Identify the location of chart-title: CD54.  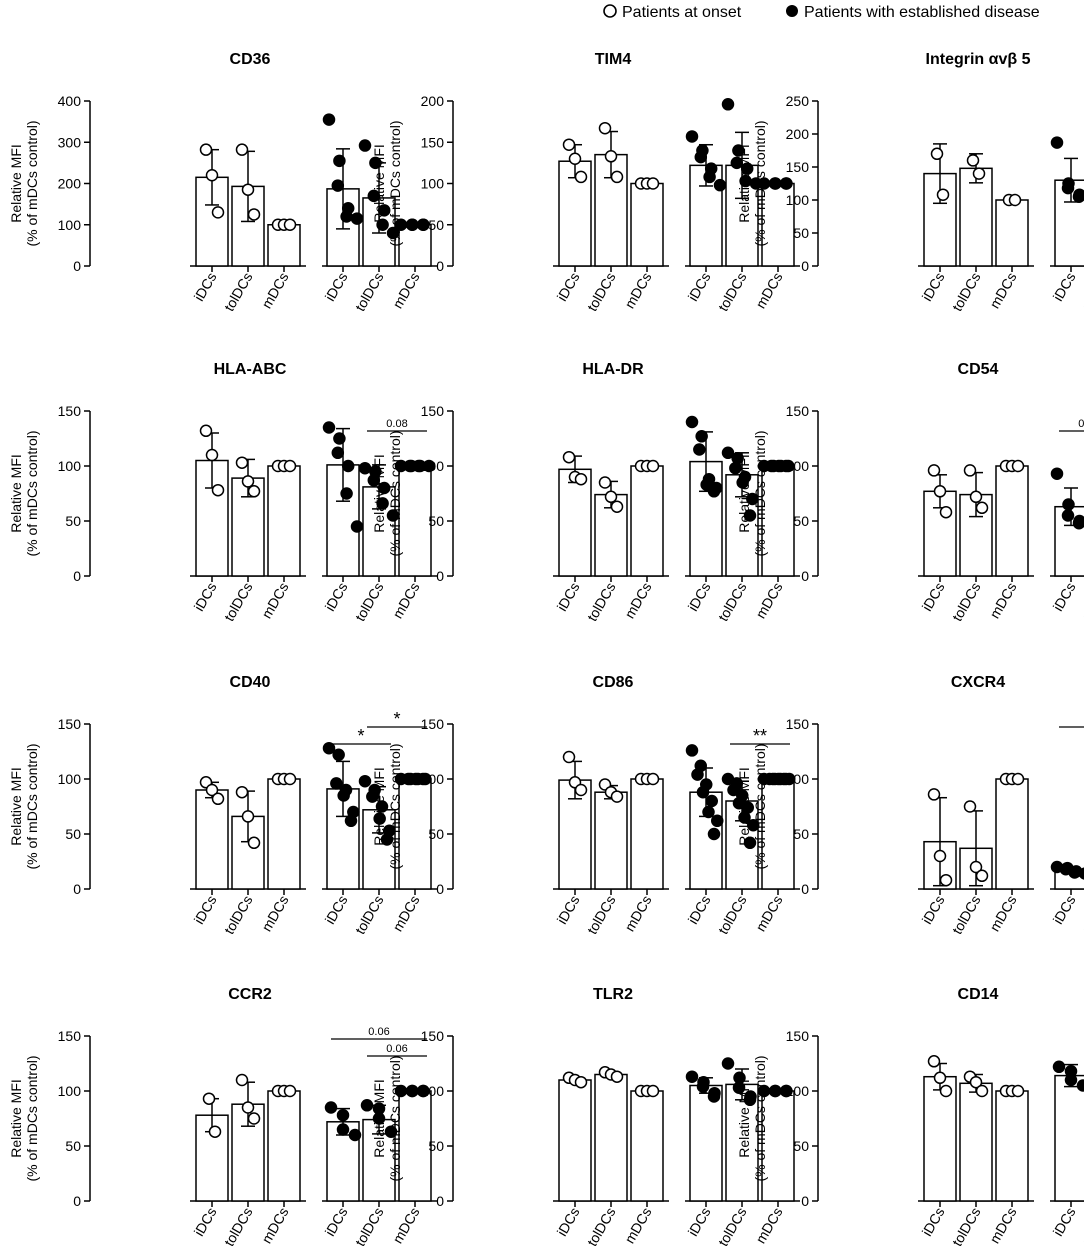
(978, 369).